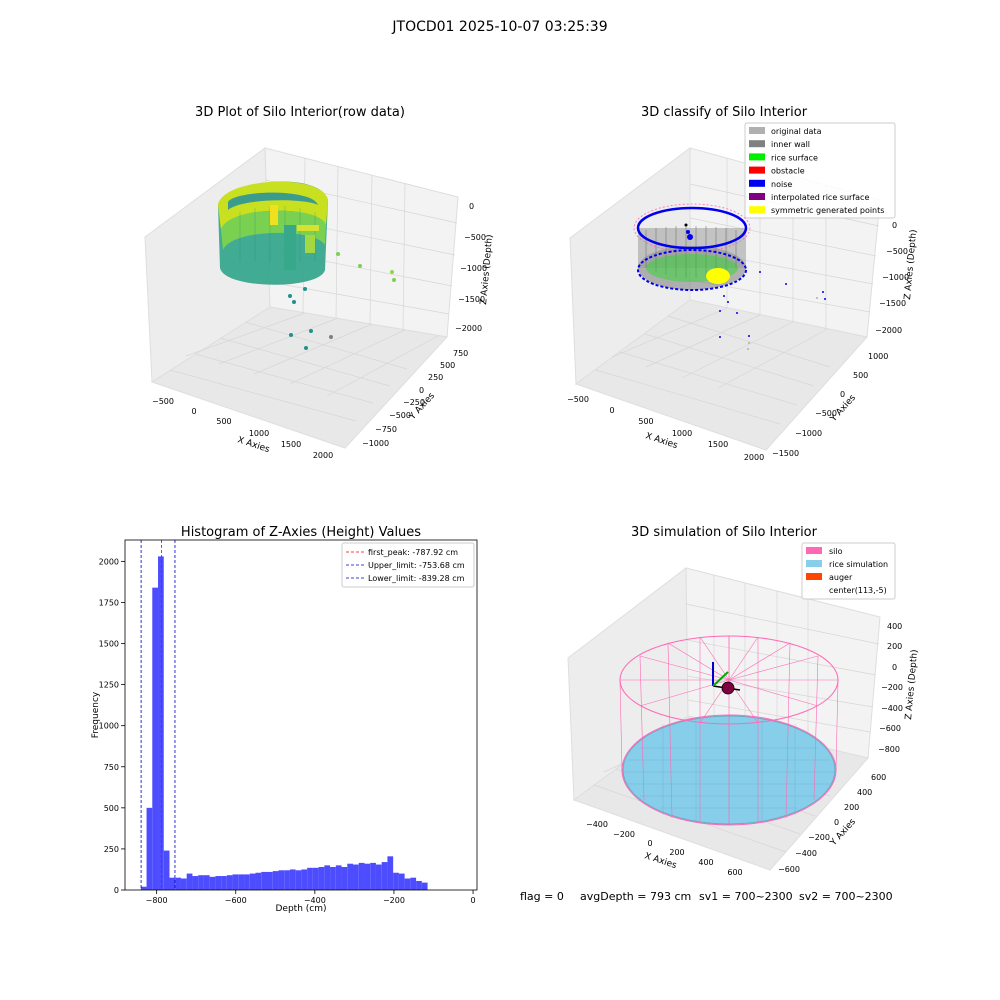 Image resolution: width=1000 pixels, height=1000 pixels. I want to click on svg-text: 600, so click(878, 777).